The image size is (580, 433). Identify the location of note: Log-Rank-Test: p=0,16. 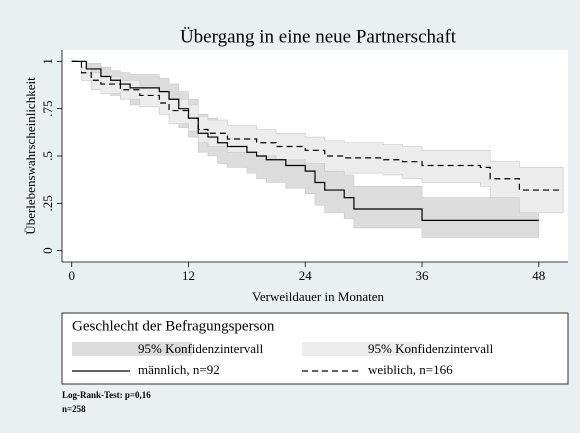
(106, 395).